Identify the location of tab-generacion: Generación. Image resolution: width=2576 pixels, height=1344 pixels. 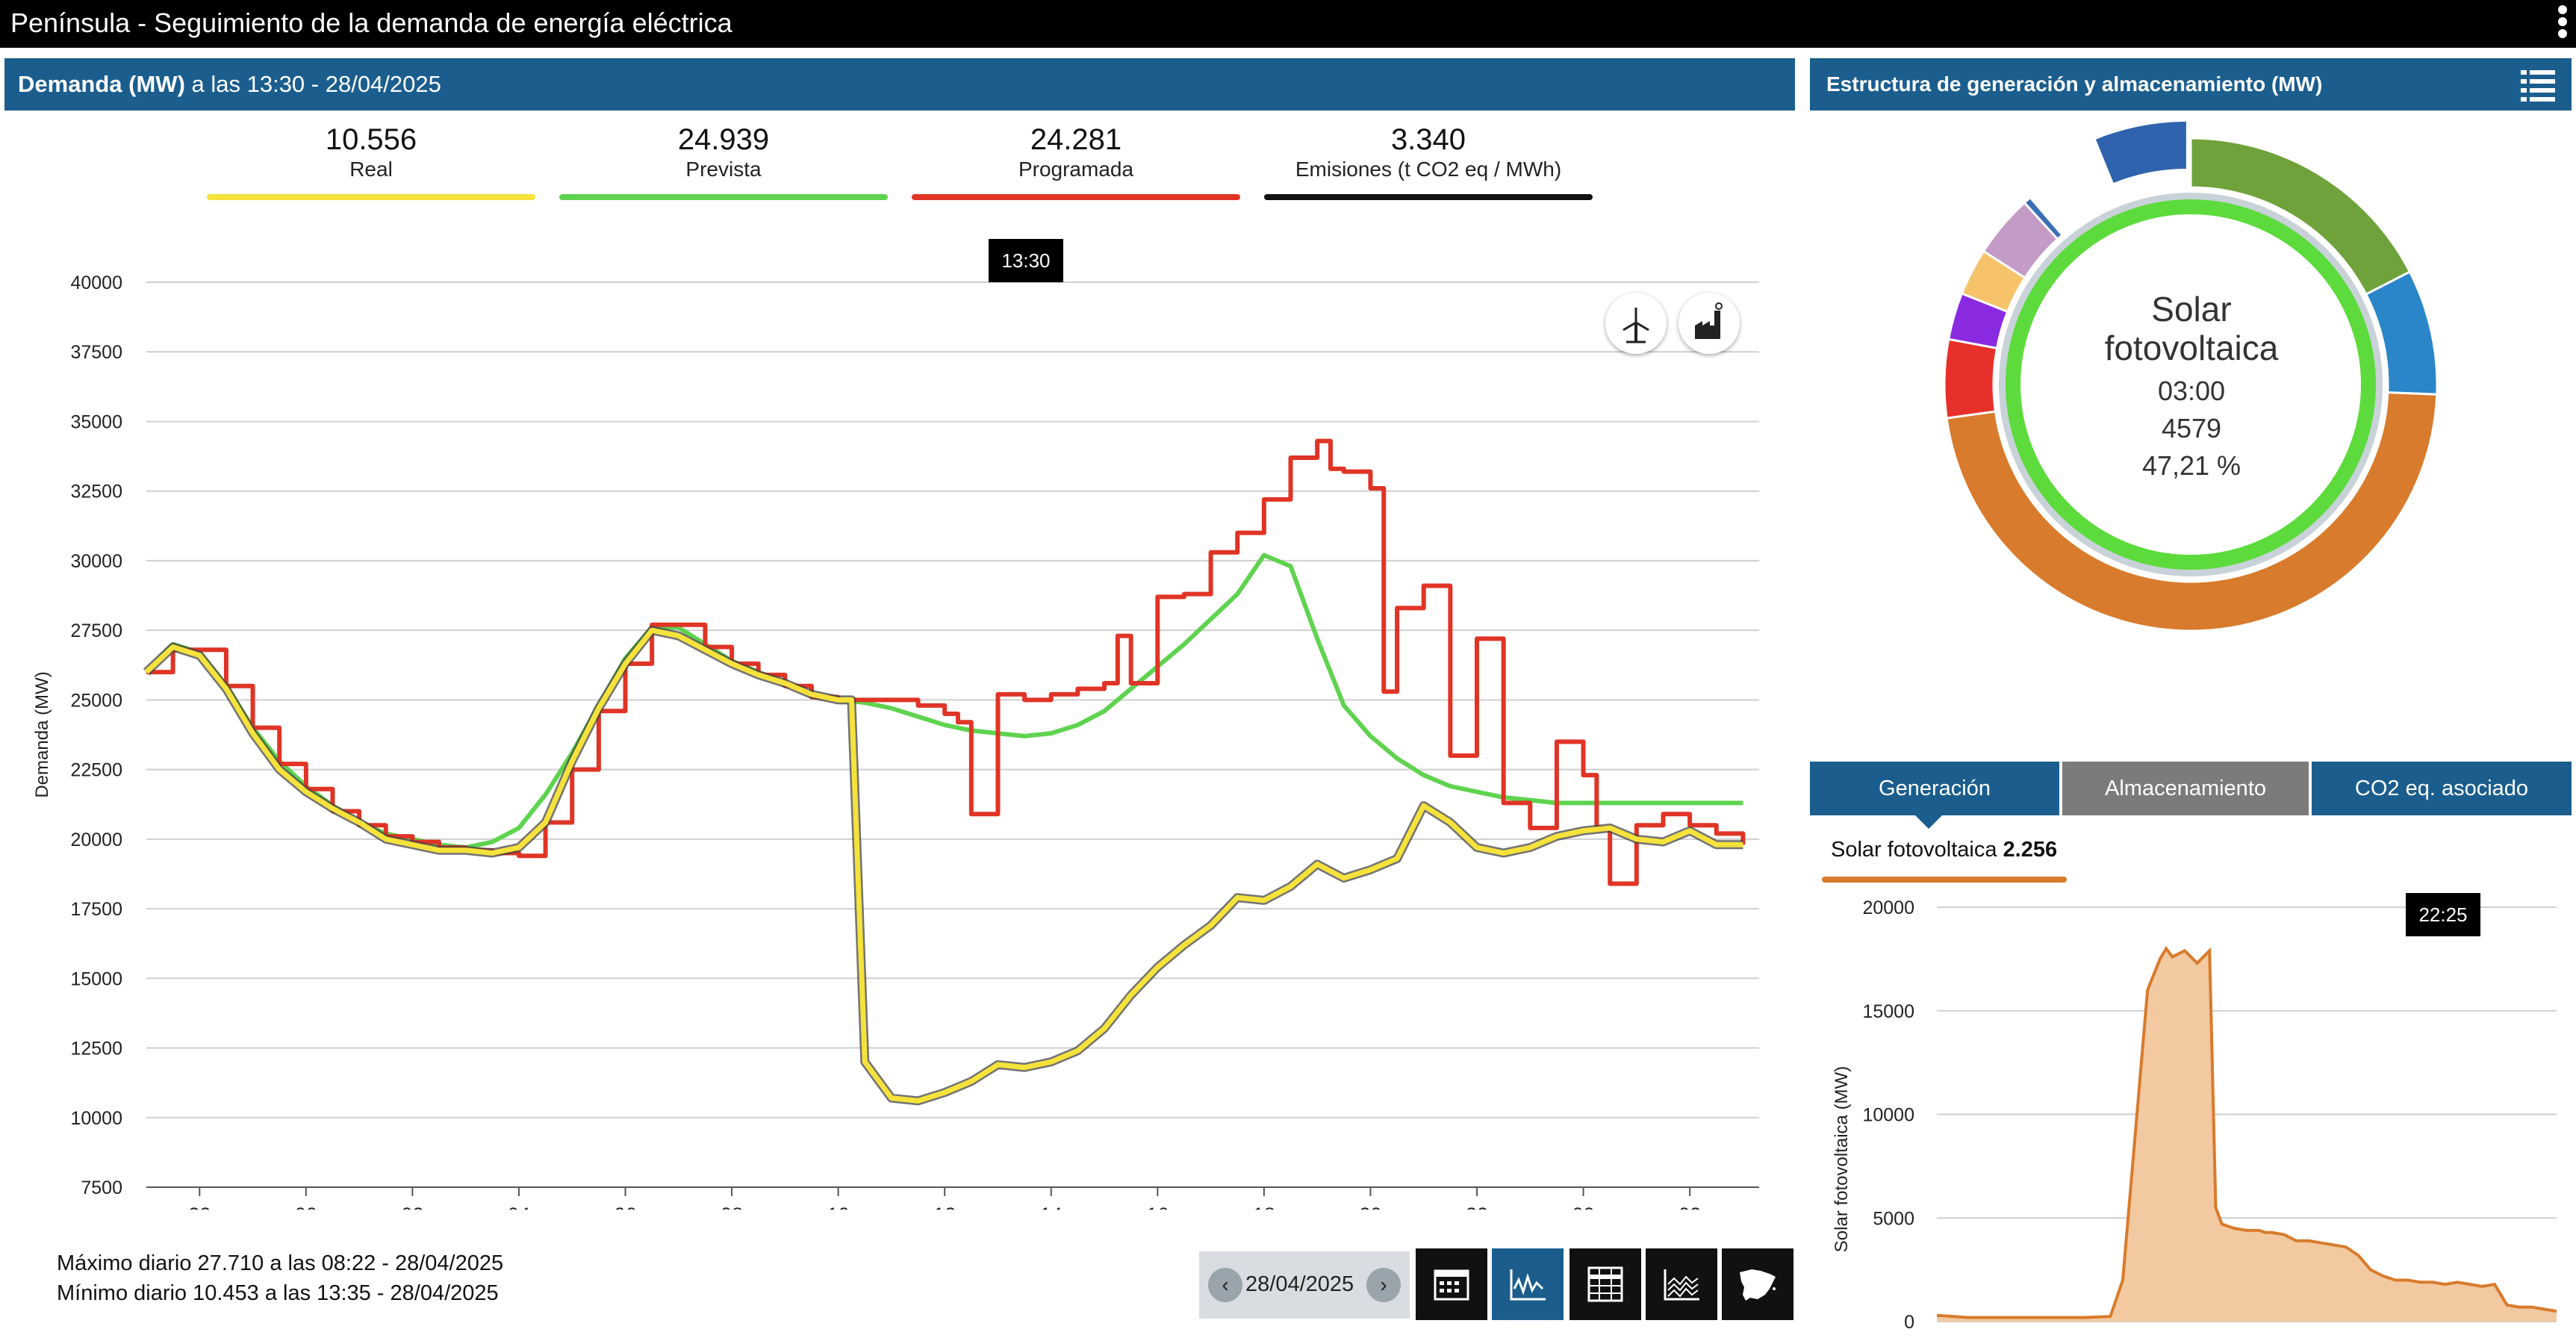
(1934, 788).